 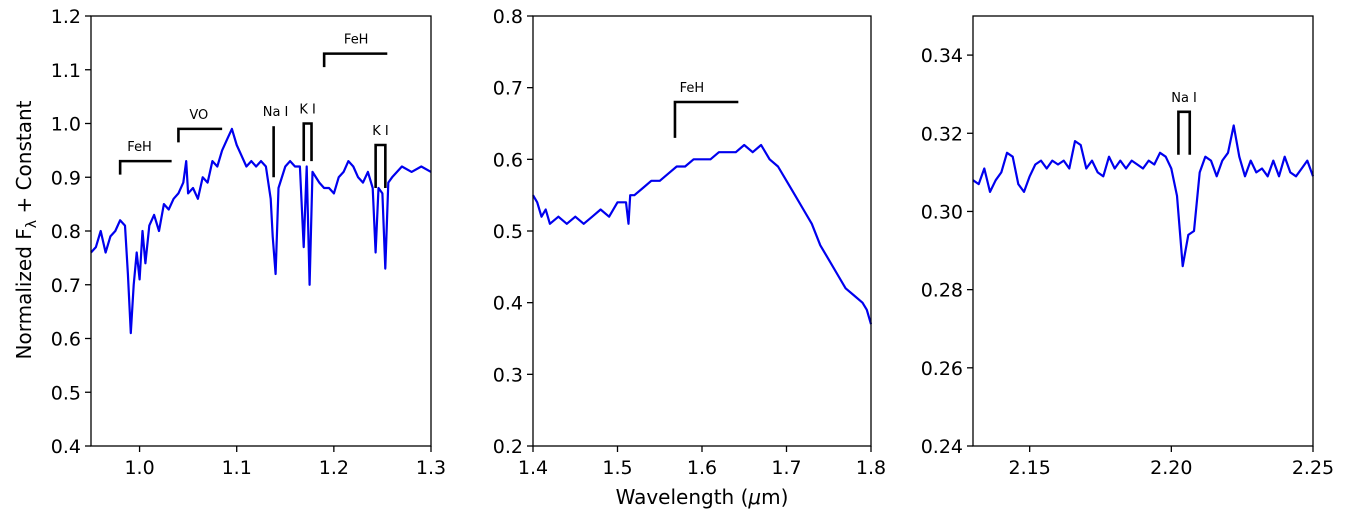 What do you see at coordinates (508, 375) in the screenshot?
I see `y-tick-label: 0.3` at bounding box center [508, 375].